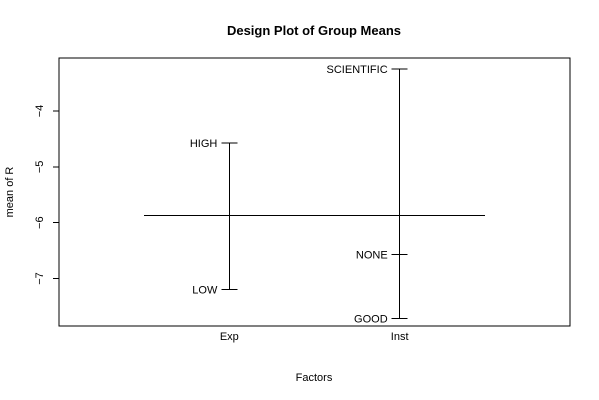 The image size is (599, 400). I want to click on x-tick-label: Inst, so click(400, 337).